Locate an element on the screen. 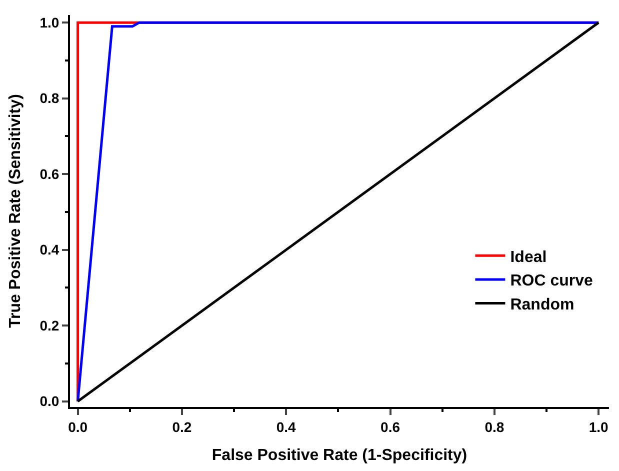  y-tick-label: 0.0 is located at coordinates (50, 401).